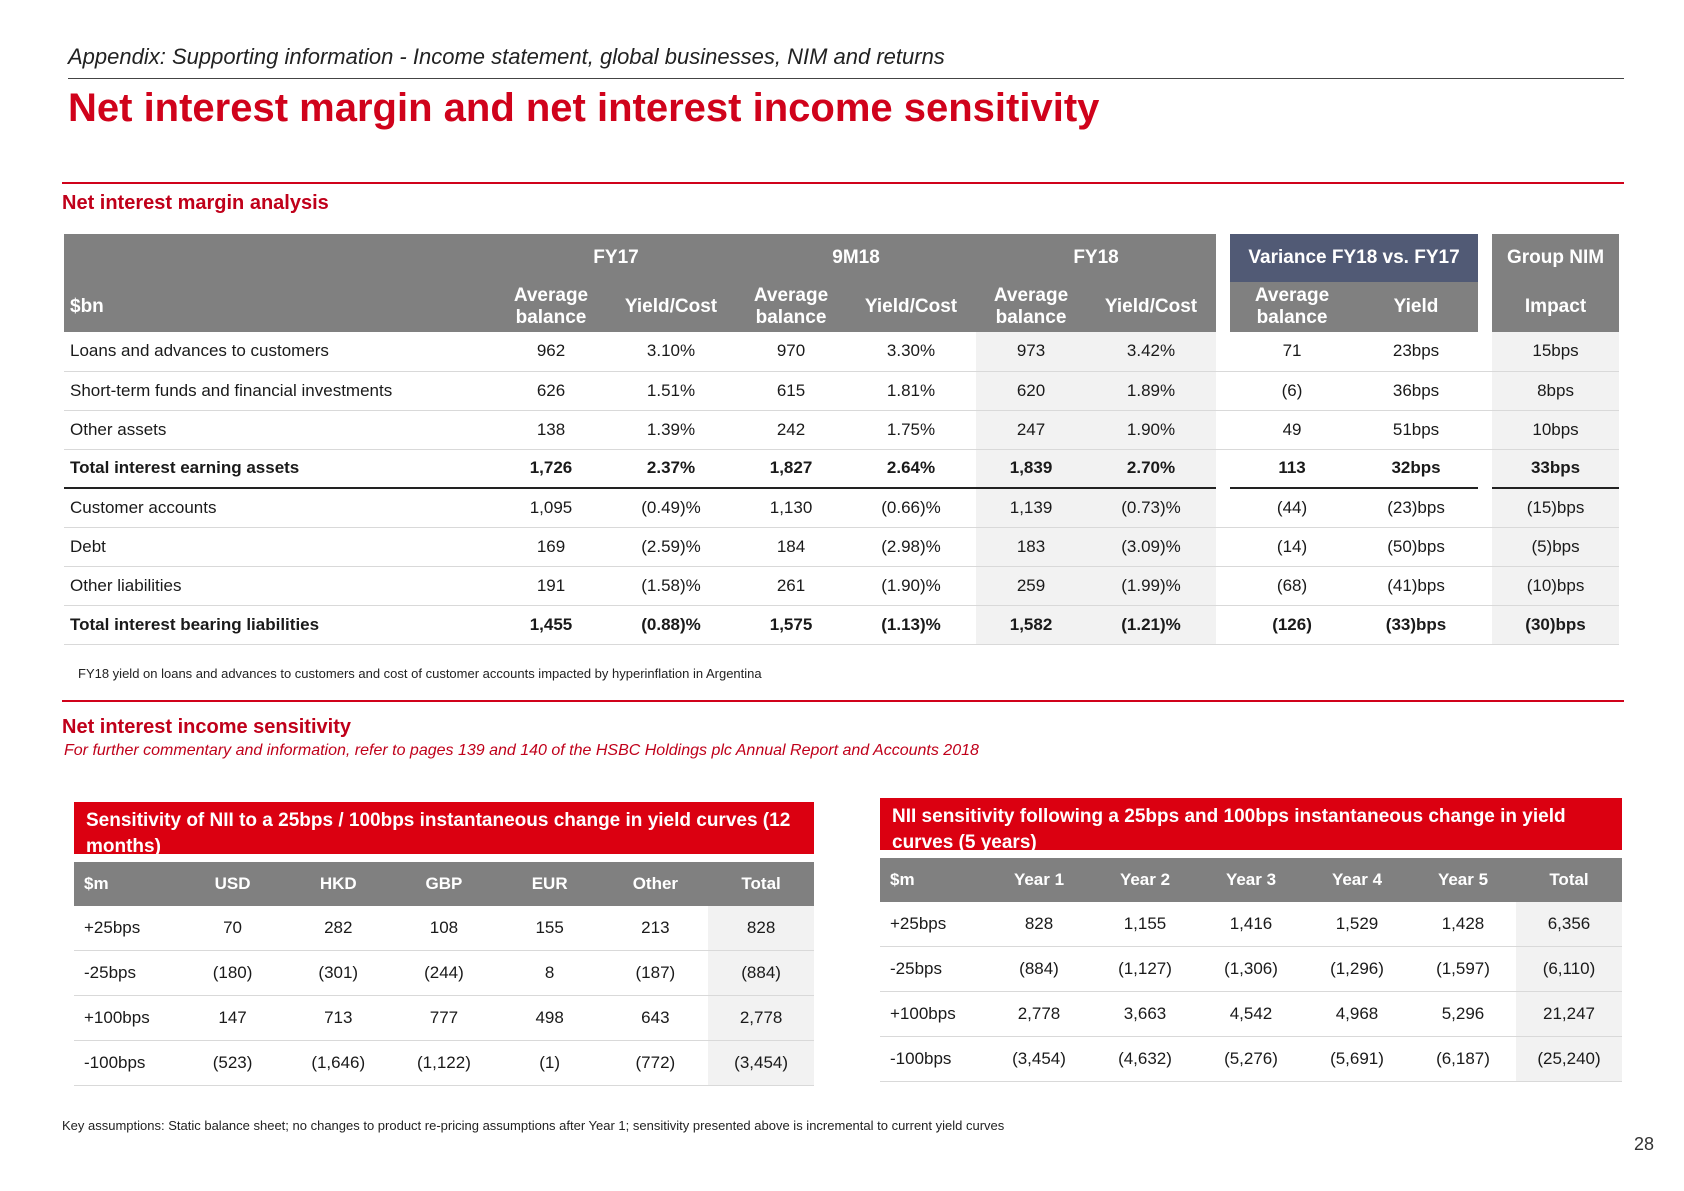  I want to click on table-cell: (126), so click(1292, 625).